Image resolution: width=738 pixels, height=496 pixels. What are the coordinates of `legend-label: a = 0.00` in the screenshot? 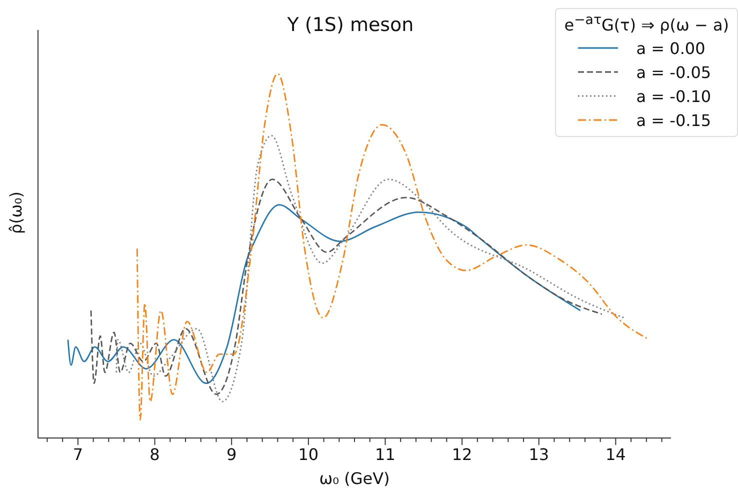 It's located at (671, 48).